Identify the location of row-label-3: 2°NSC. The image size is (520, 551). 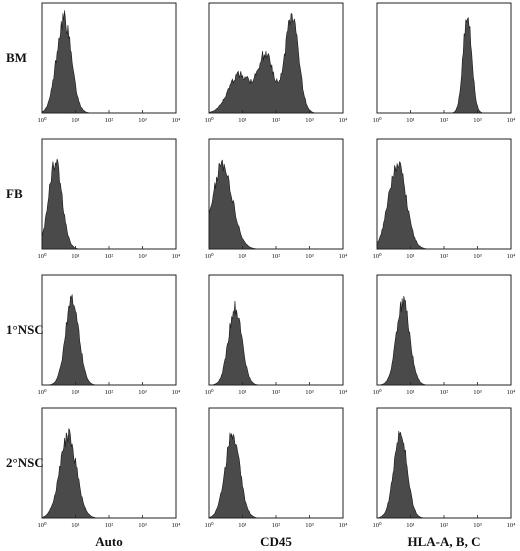
(25, 462).